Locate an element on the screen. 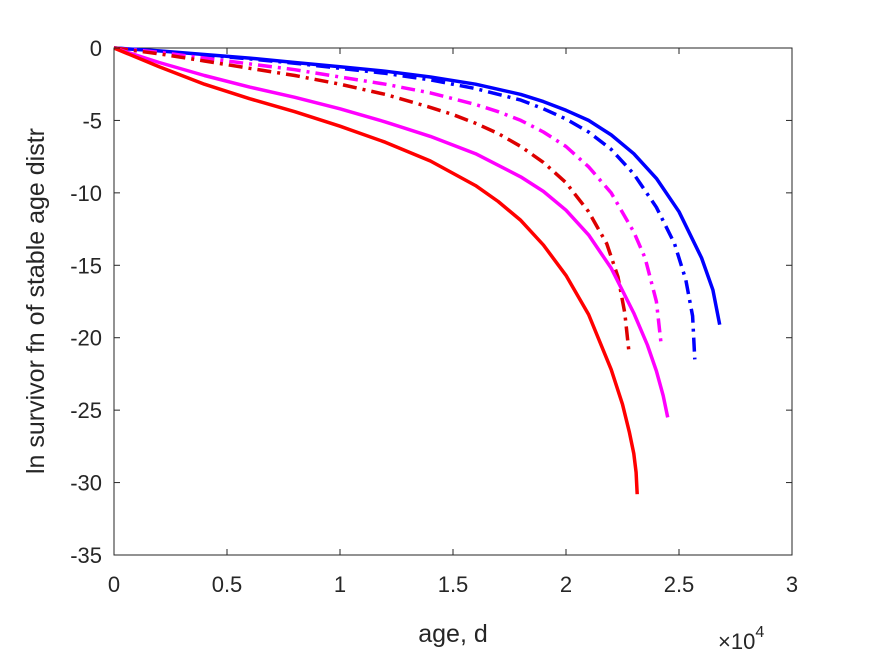 The image size is (875, 656). y-tick-label: -5 is located at coordinates (92, 120).